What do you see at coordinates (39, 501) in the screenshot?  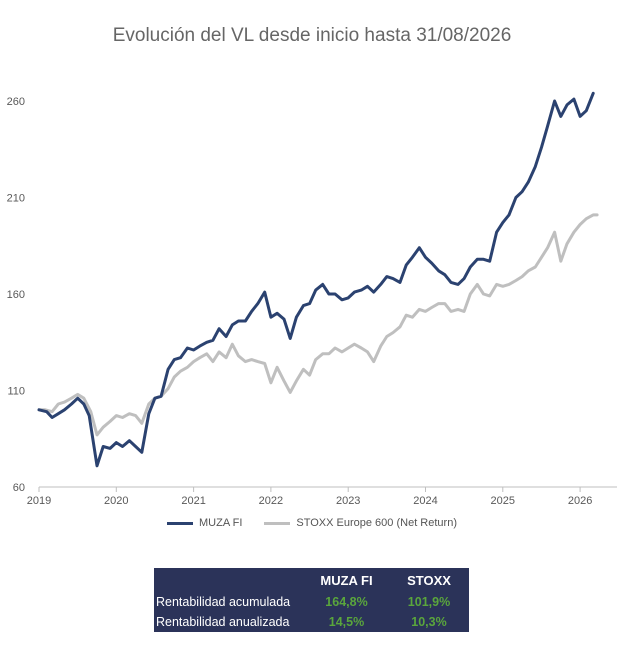 I see `x-tick-label: 2019` at bounding box center [39, 501].